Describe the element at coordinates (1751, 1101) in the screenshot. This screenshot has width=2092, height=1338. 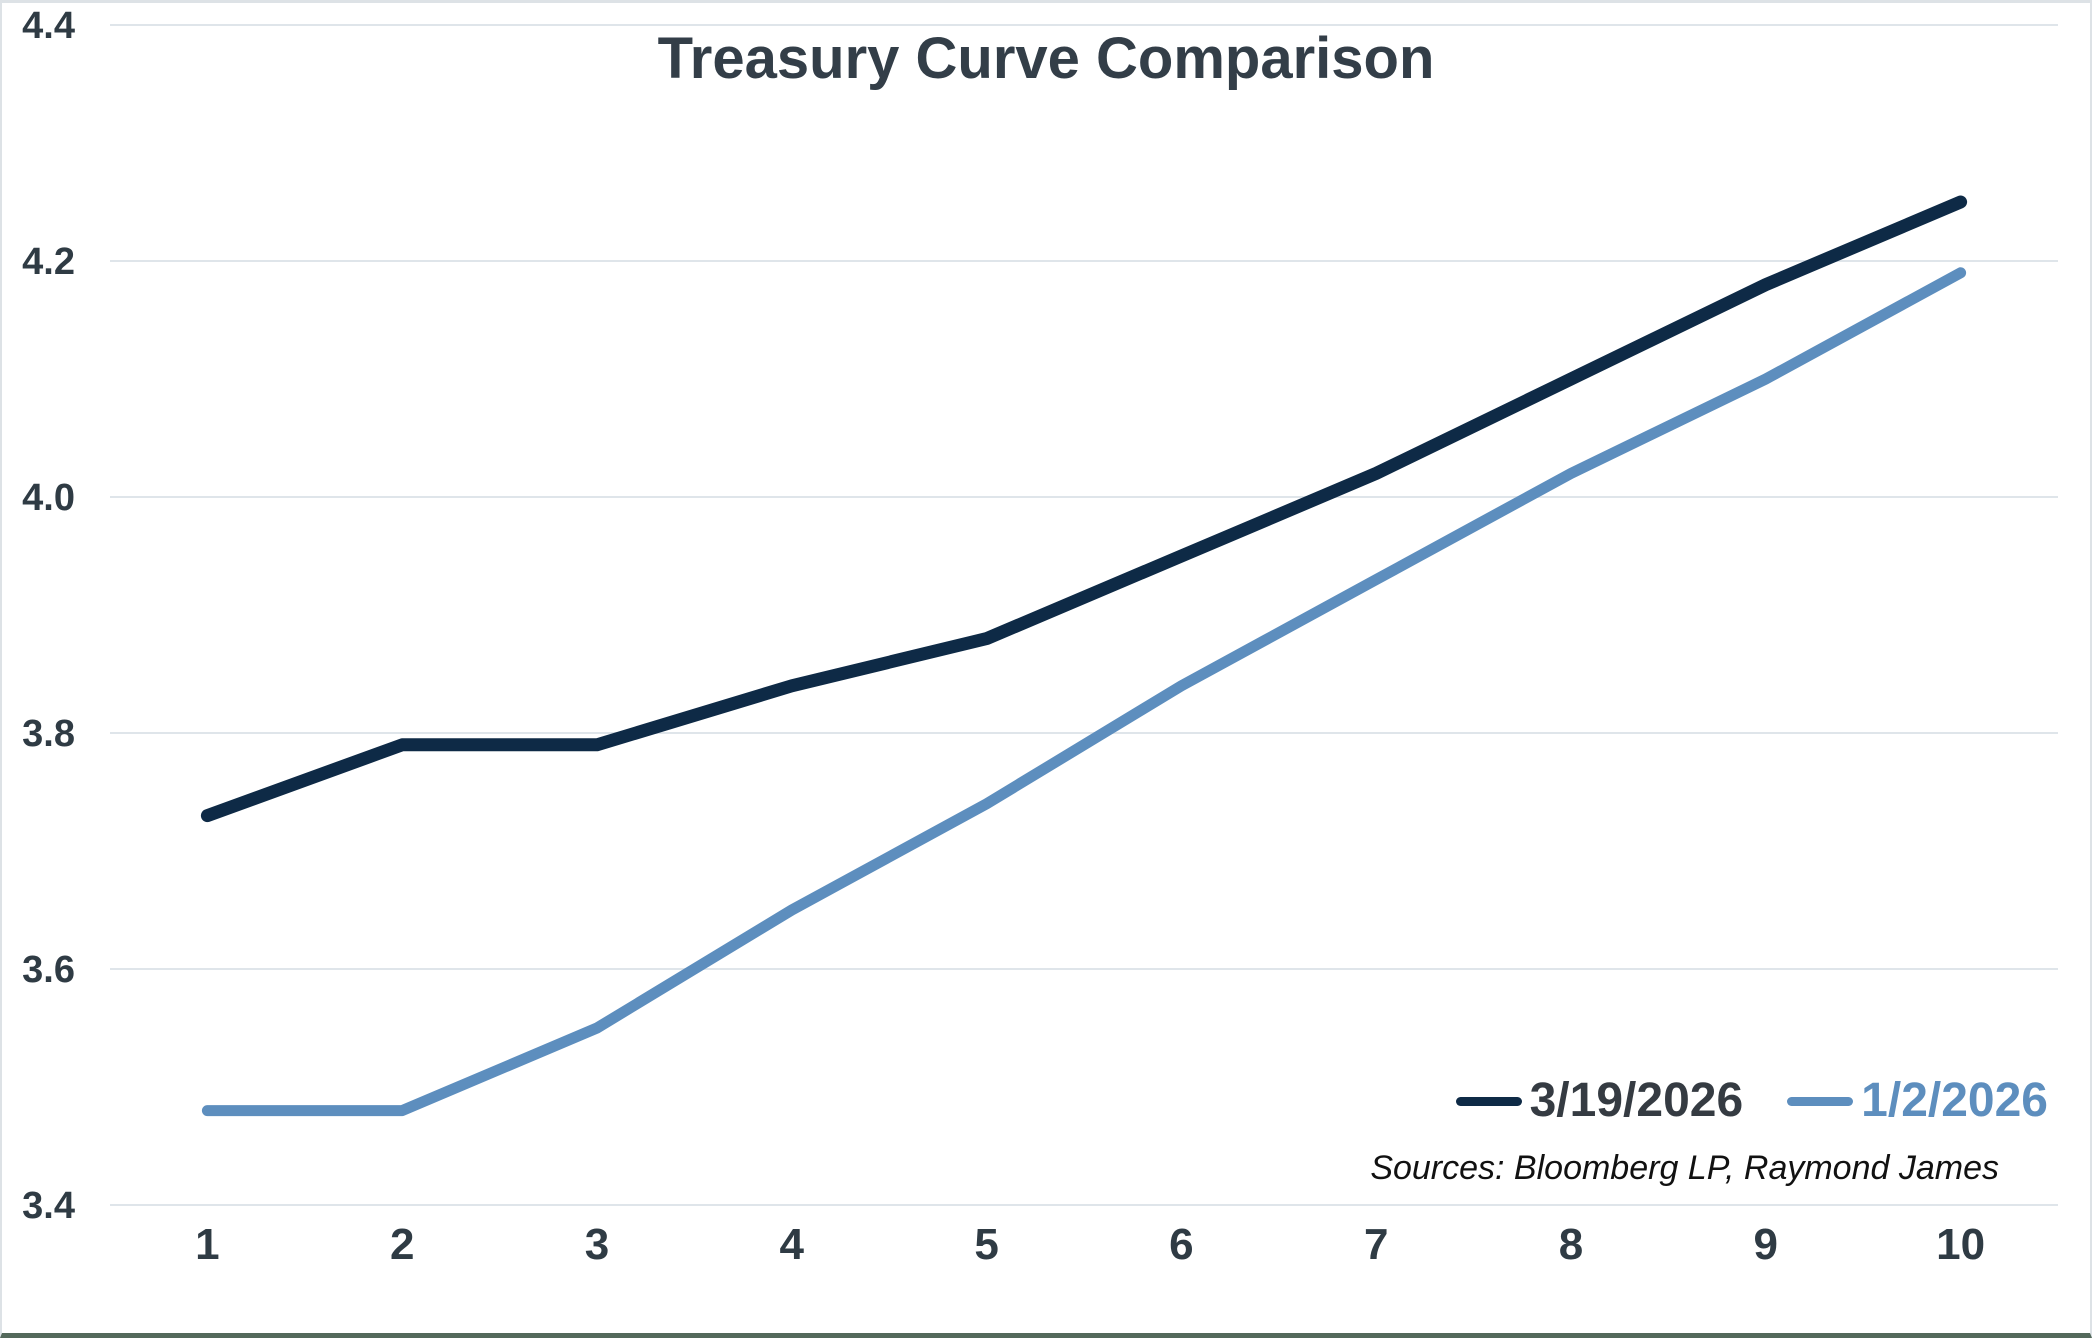
I see `legend: 3/19/2026 1/2/2026` at that location.